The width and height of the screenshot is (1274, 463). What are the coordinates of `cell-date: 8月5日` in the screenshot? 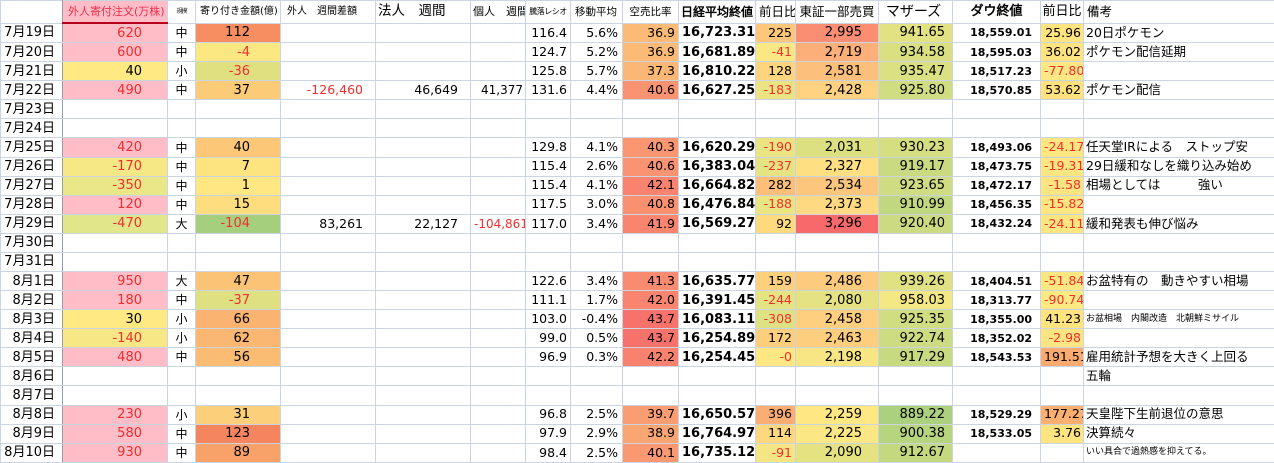 It's located at (31, 357).